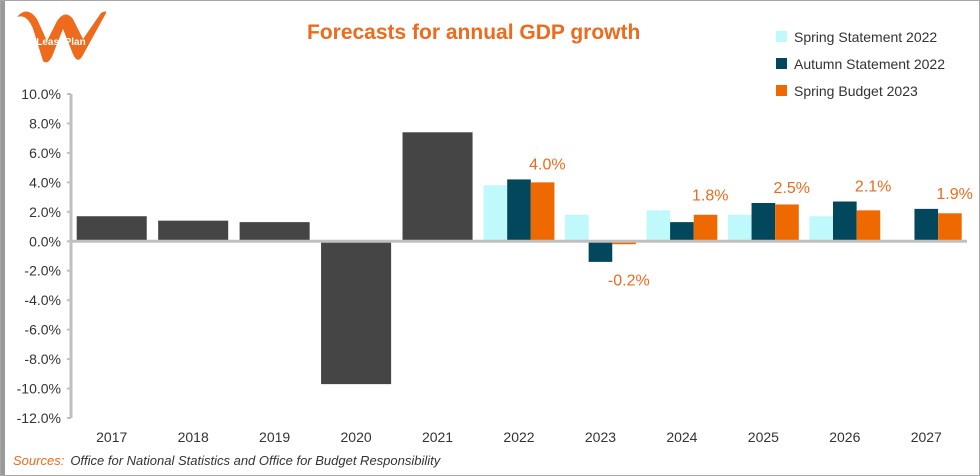  Describe the element at coordinates (844, 437) in the screenshot. I see `x-tick-label: 2026` at that location.